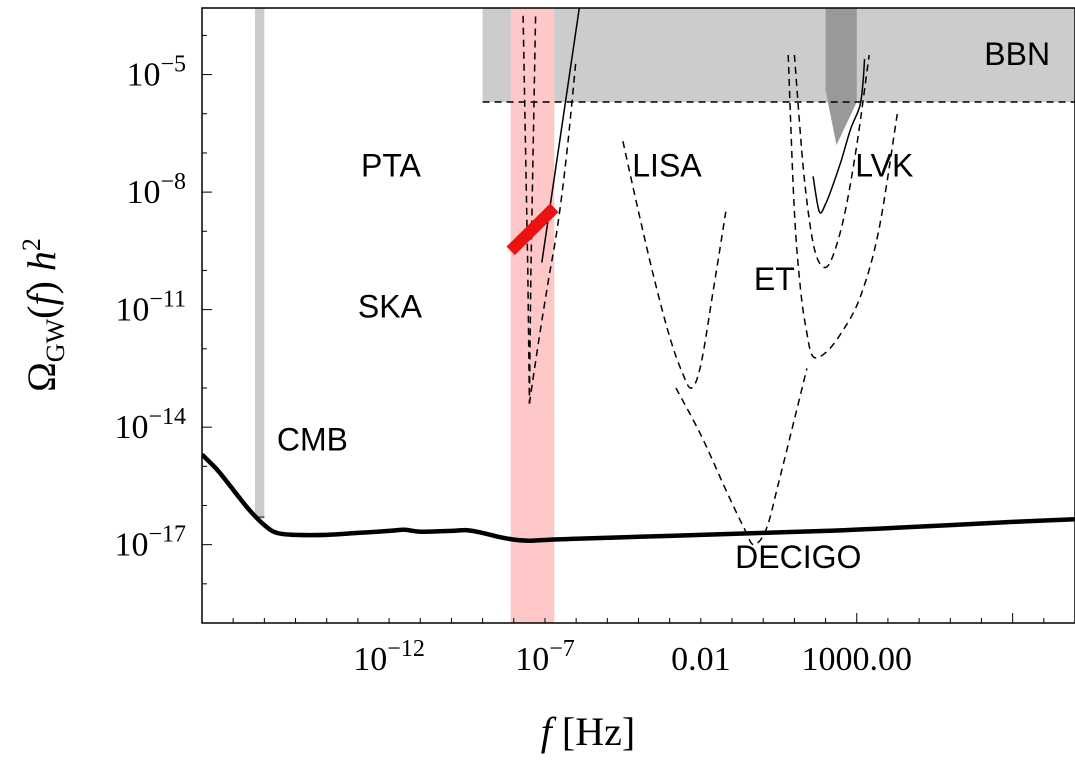  What do you see at coordinates (638, 498) in the screenshot?
I see `gw-signal-spectrum` at bounding box center [638, 498].